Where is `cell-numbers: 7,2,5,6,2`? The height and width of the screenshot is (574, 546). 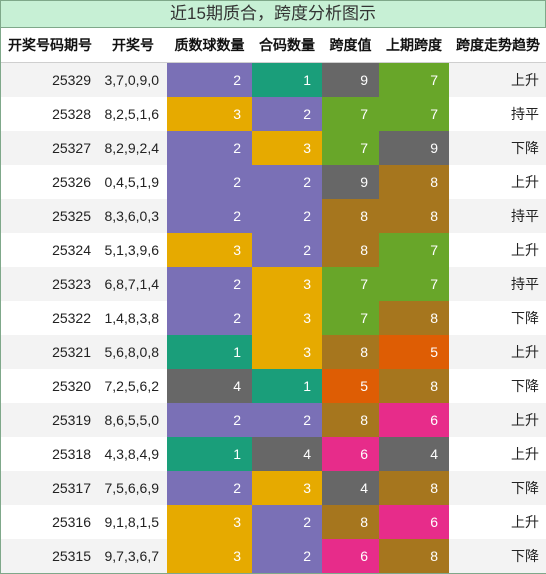
cell-numbers: 7,2,5,6,2 is located at coordinates (133, 386).